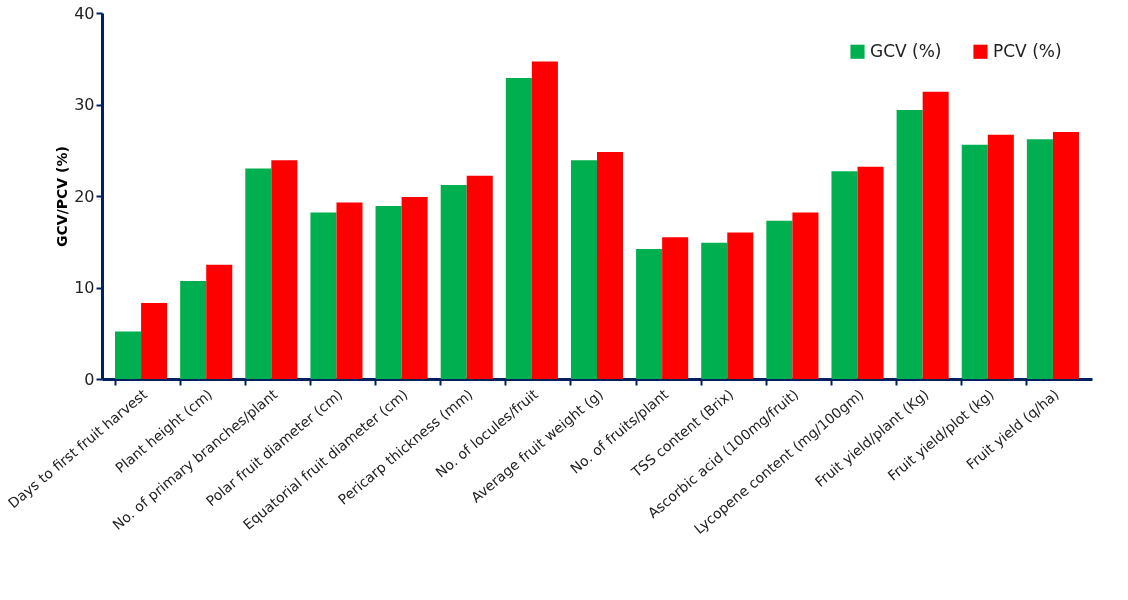 The width and height of the screenshot is (1128, 600). What do you see at coordinates (62, 196) in the screenshot?
I see `y-axis-title: GCV/PCV (%)` at bounding box center [62, 196].